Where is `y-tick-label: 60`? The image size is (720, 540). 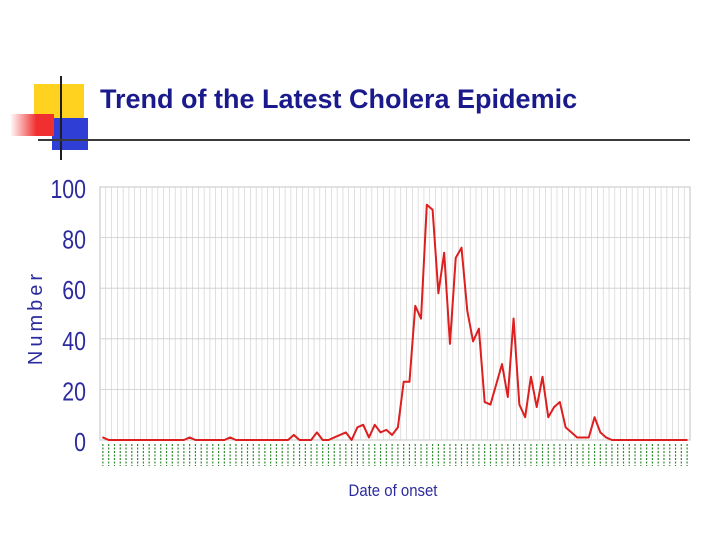
y-tick-label: 60 is located at coordinates (74, 291).